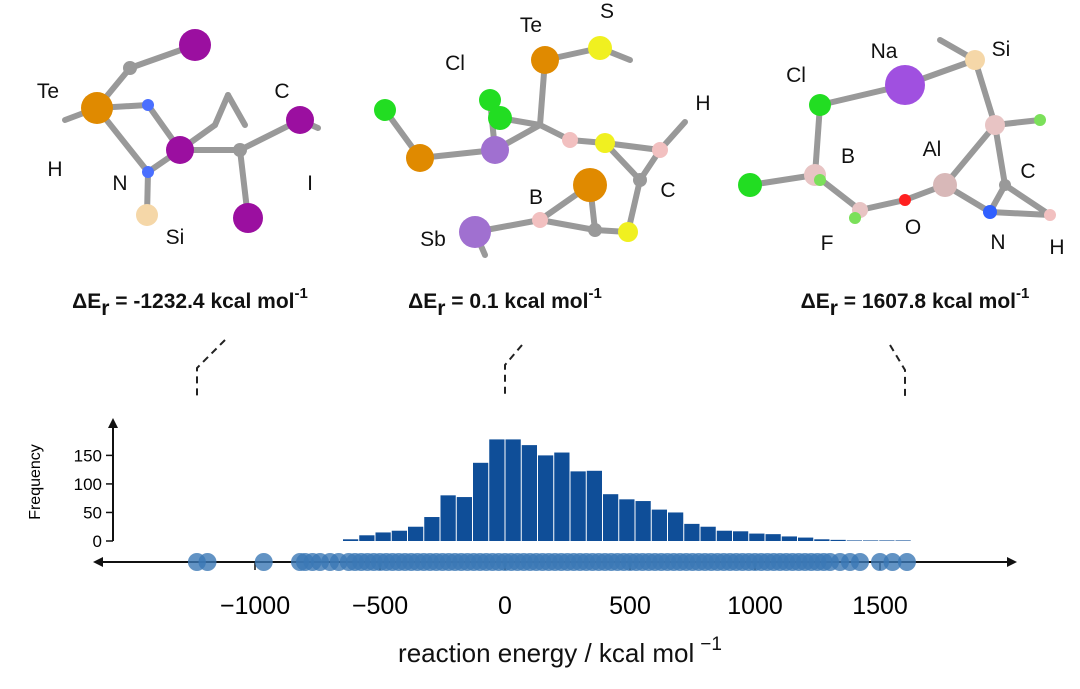 The width and height of the screenshot is (1080, 689). I want to click on y-tick-label: 150, so click(88, 455).